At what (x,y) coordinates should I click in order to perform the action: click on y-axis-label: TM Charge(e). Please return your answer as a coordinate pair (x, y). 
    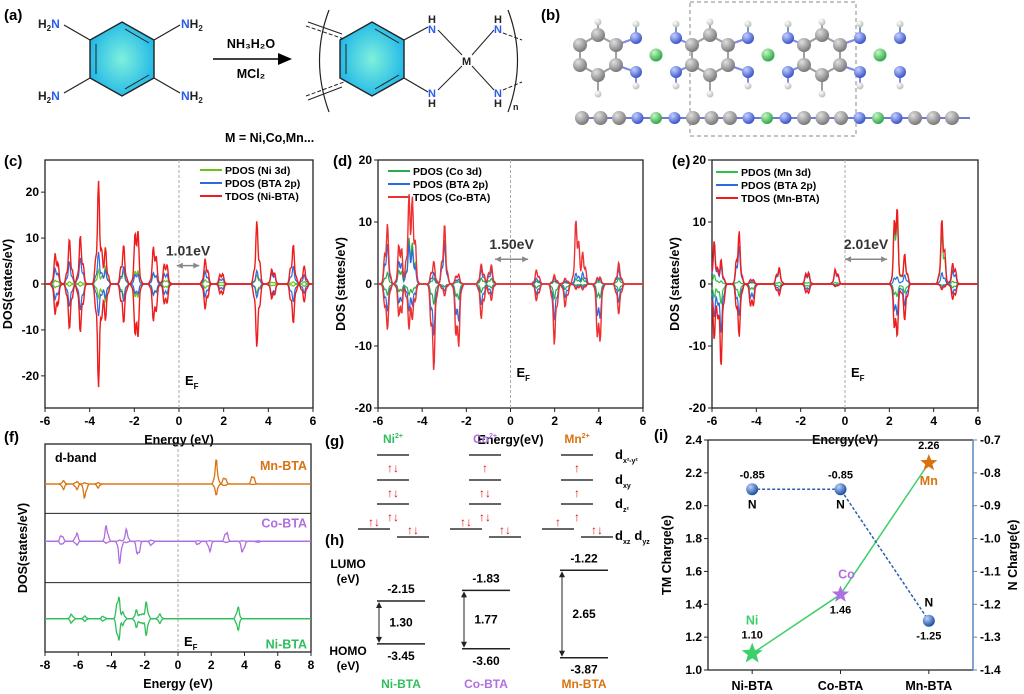
    Looking at the image, I should click on (667, 555).